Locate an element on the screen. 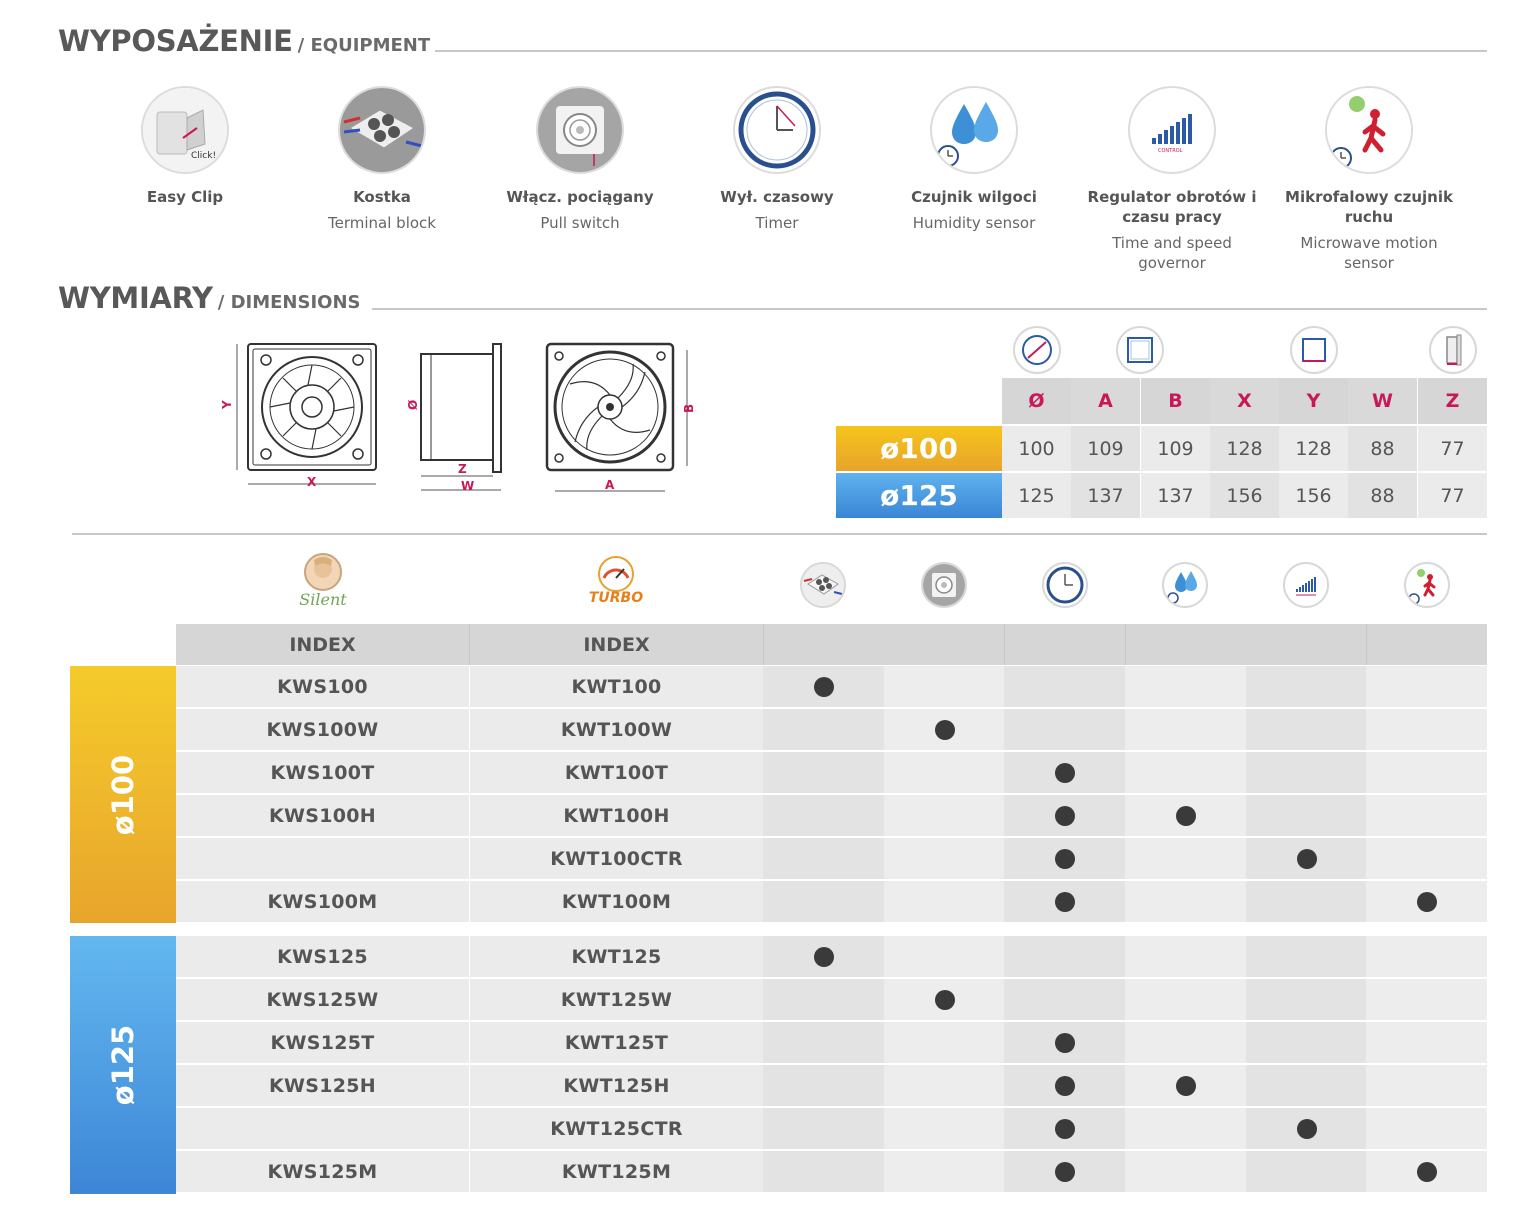 The height and width of the screenshot is (1219, 1538). silent-index-cell: KWS100M is located at coordinates (322, 901).